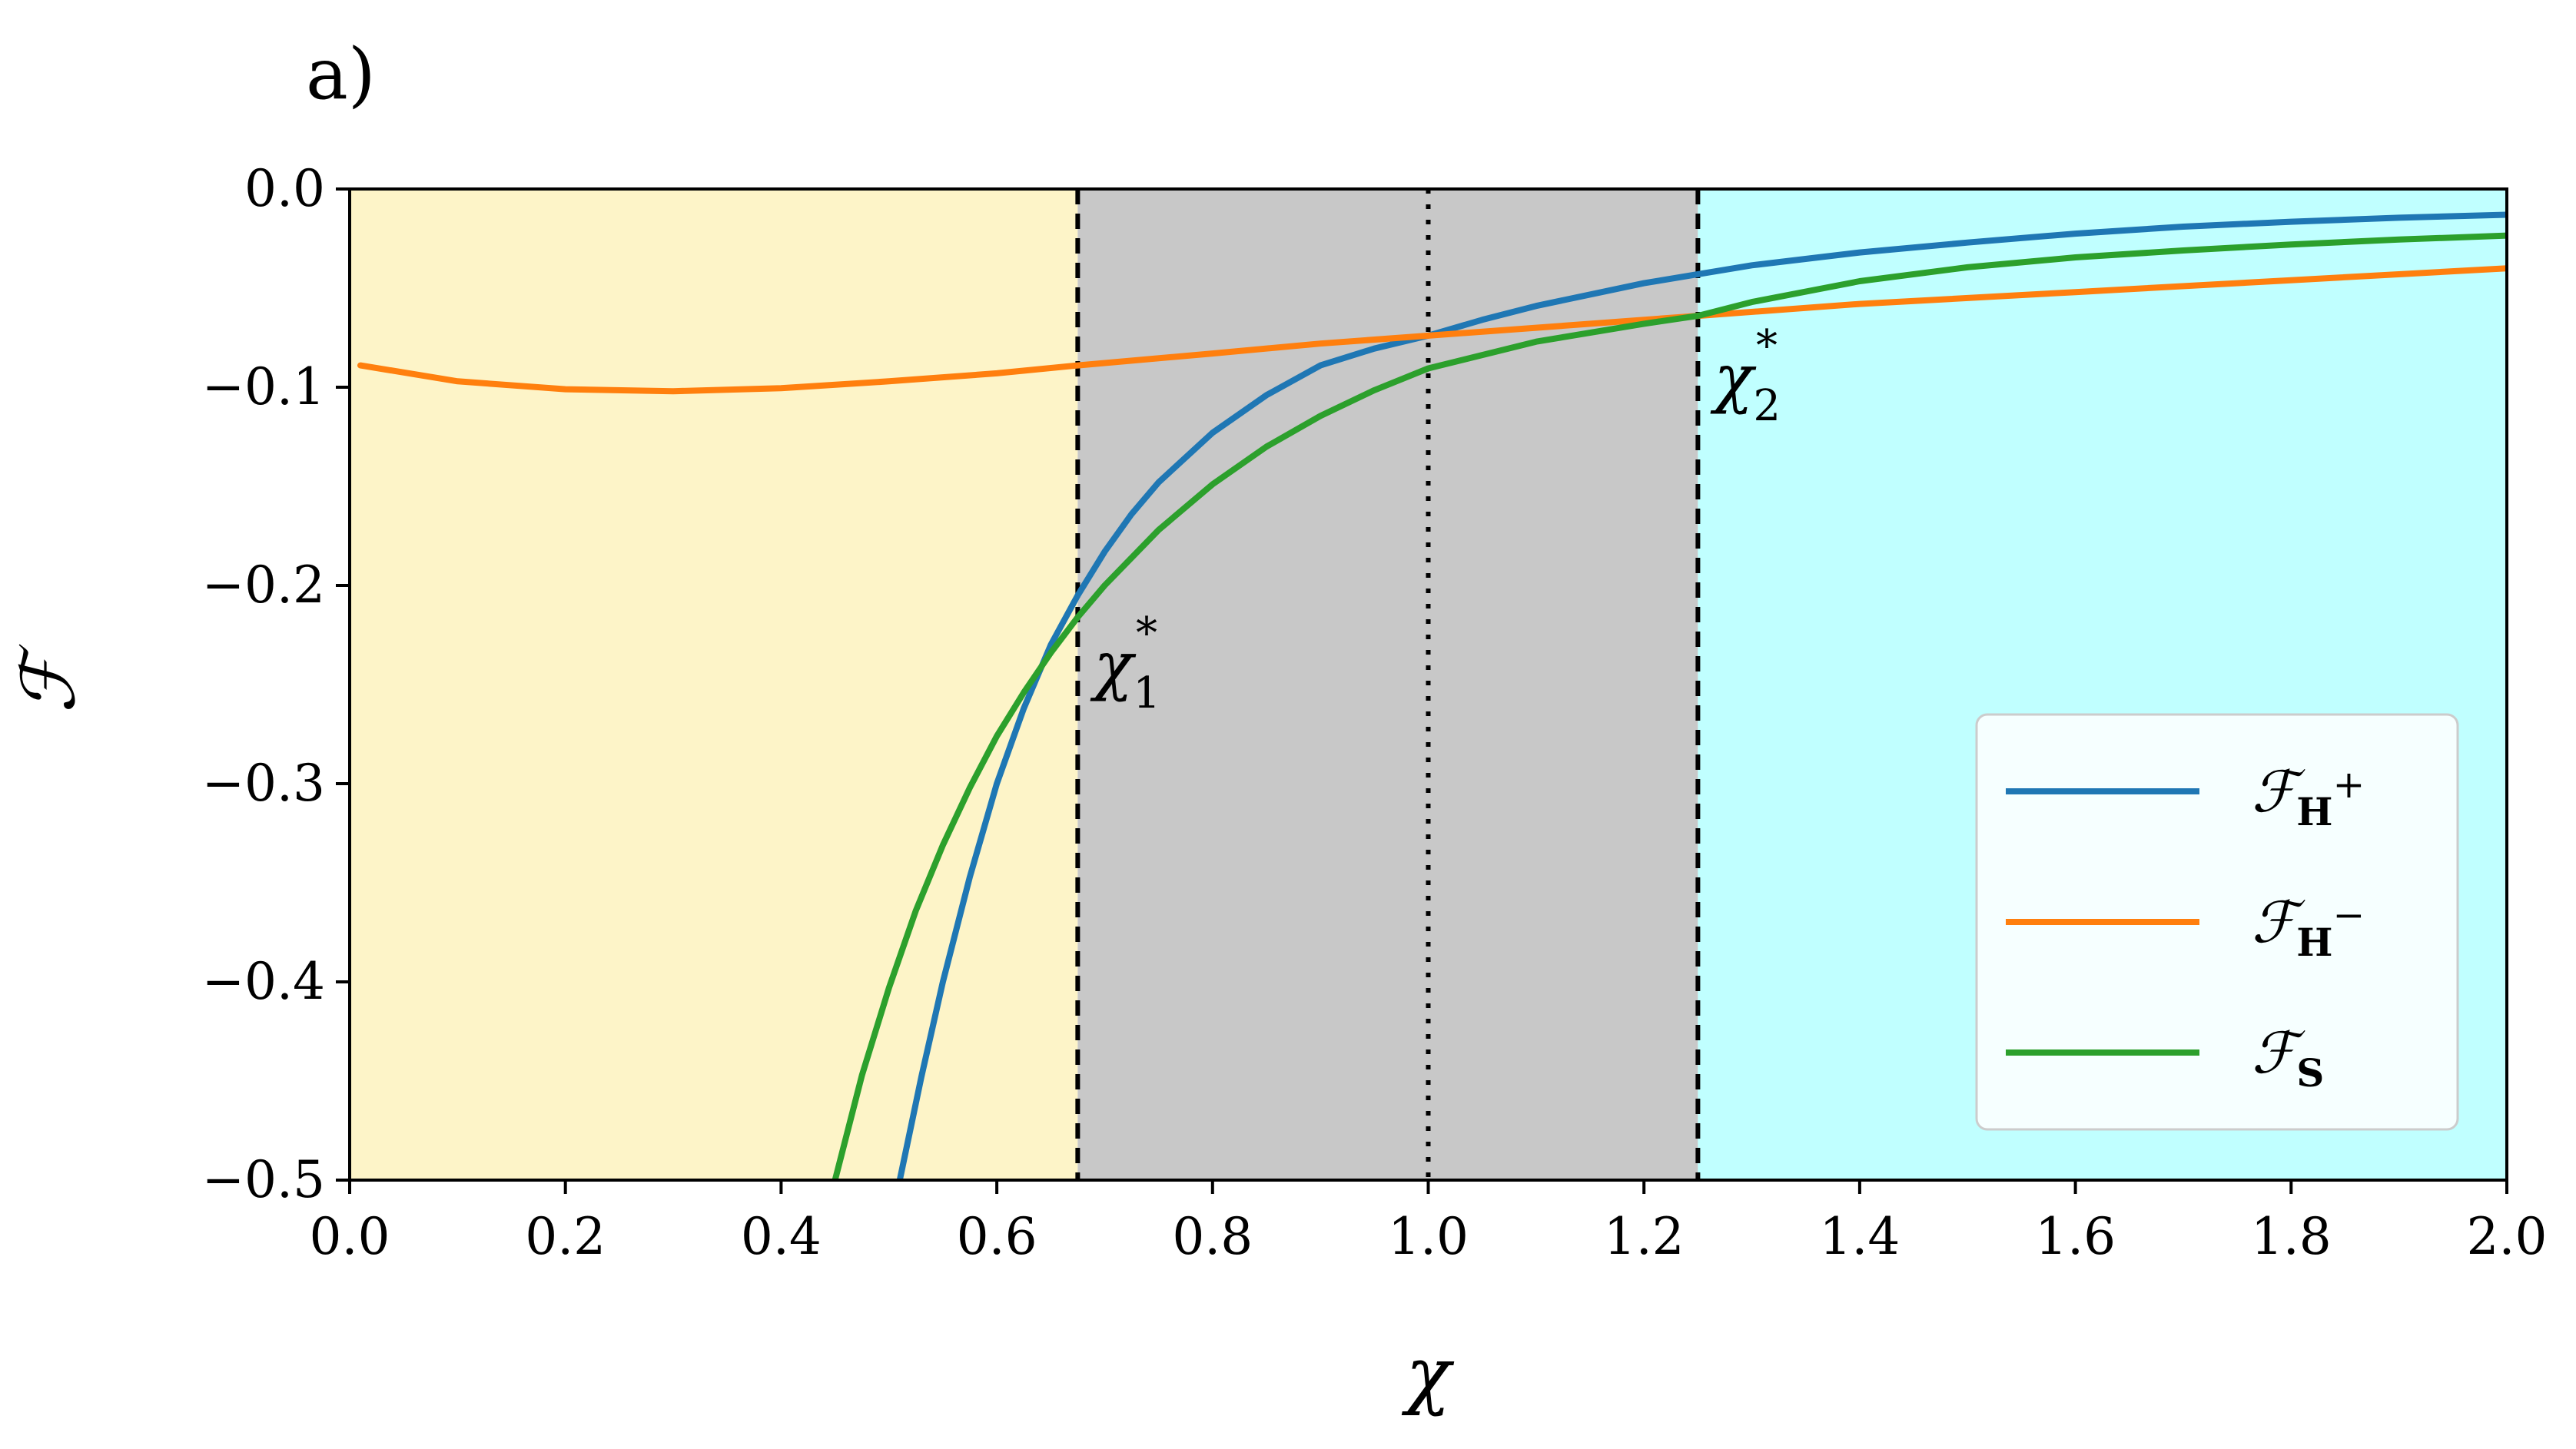 The image size is (2576, 1449). What do you see at coordinates (1428, 1237) in the screenshot?
I see `x-tick-label: 1.0` at bounding box center [1428, 1237].